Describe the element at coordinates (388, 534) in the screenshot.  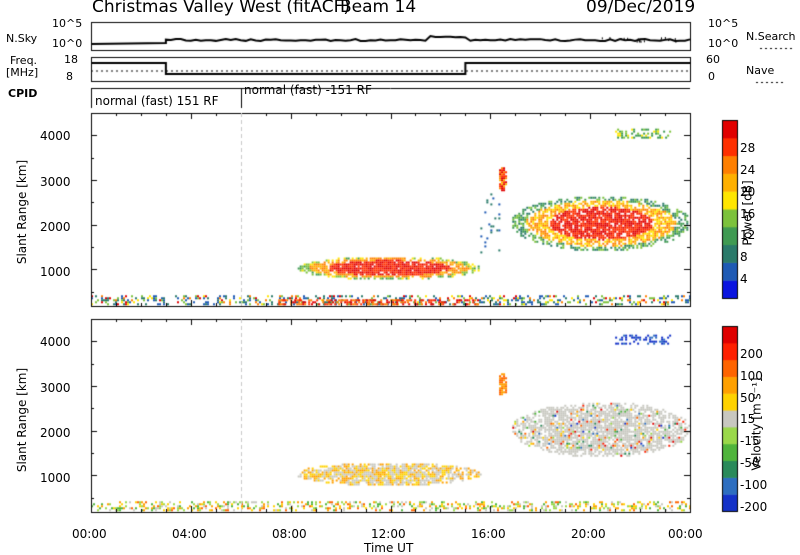
I see `xtick-1200: 12:00` at that location.